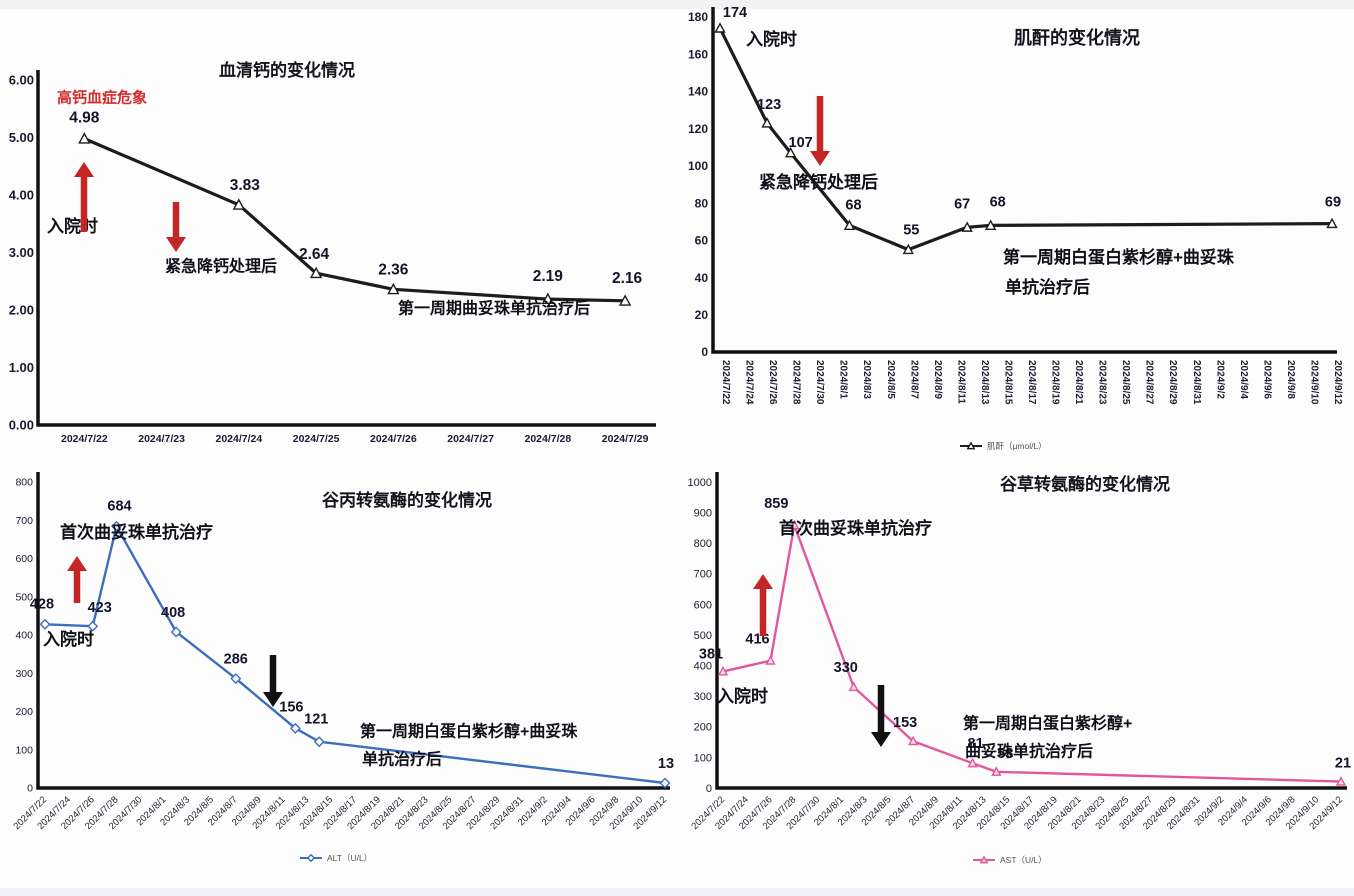  I want to click on annotation-text: 高钙血症危象, so click(102, 97).